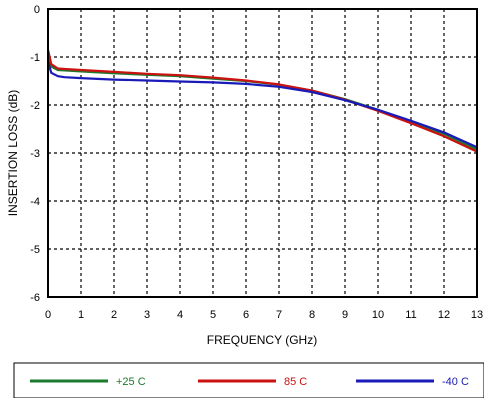  What do you see at coordinates (35, 58) in the screenshot?
I see `y-tick-label: -1` at bounding box center [35, 58].